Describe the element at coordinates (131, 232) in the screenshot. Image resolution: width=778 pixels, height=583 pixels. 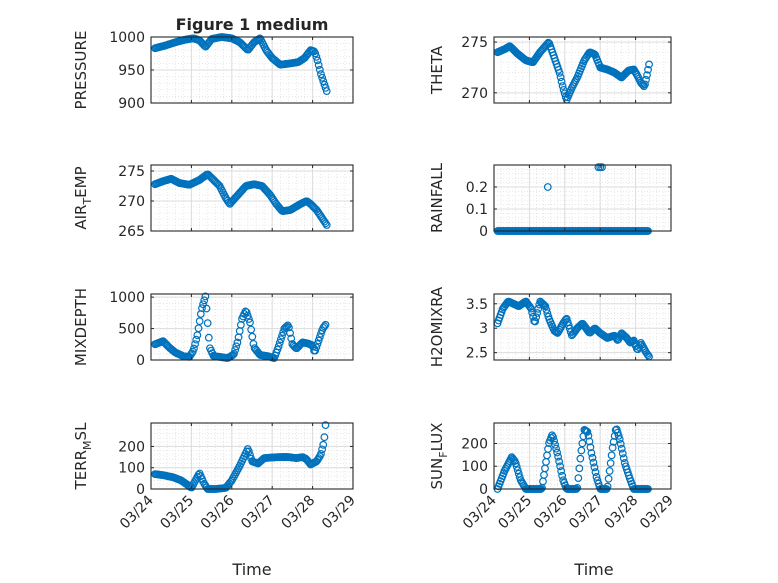
I see `y-tick-label: 265` at that location.